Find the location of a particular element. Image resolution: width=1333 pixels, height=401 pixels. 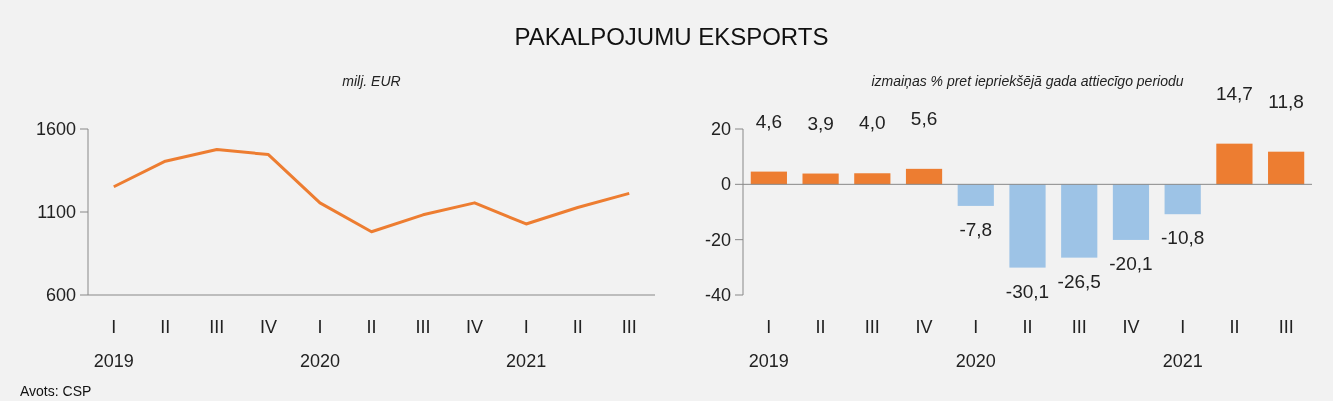

data-label: 11,8 is located at coordinates (1286, 101).